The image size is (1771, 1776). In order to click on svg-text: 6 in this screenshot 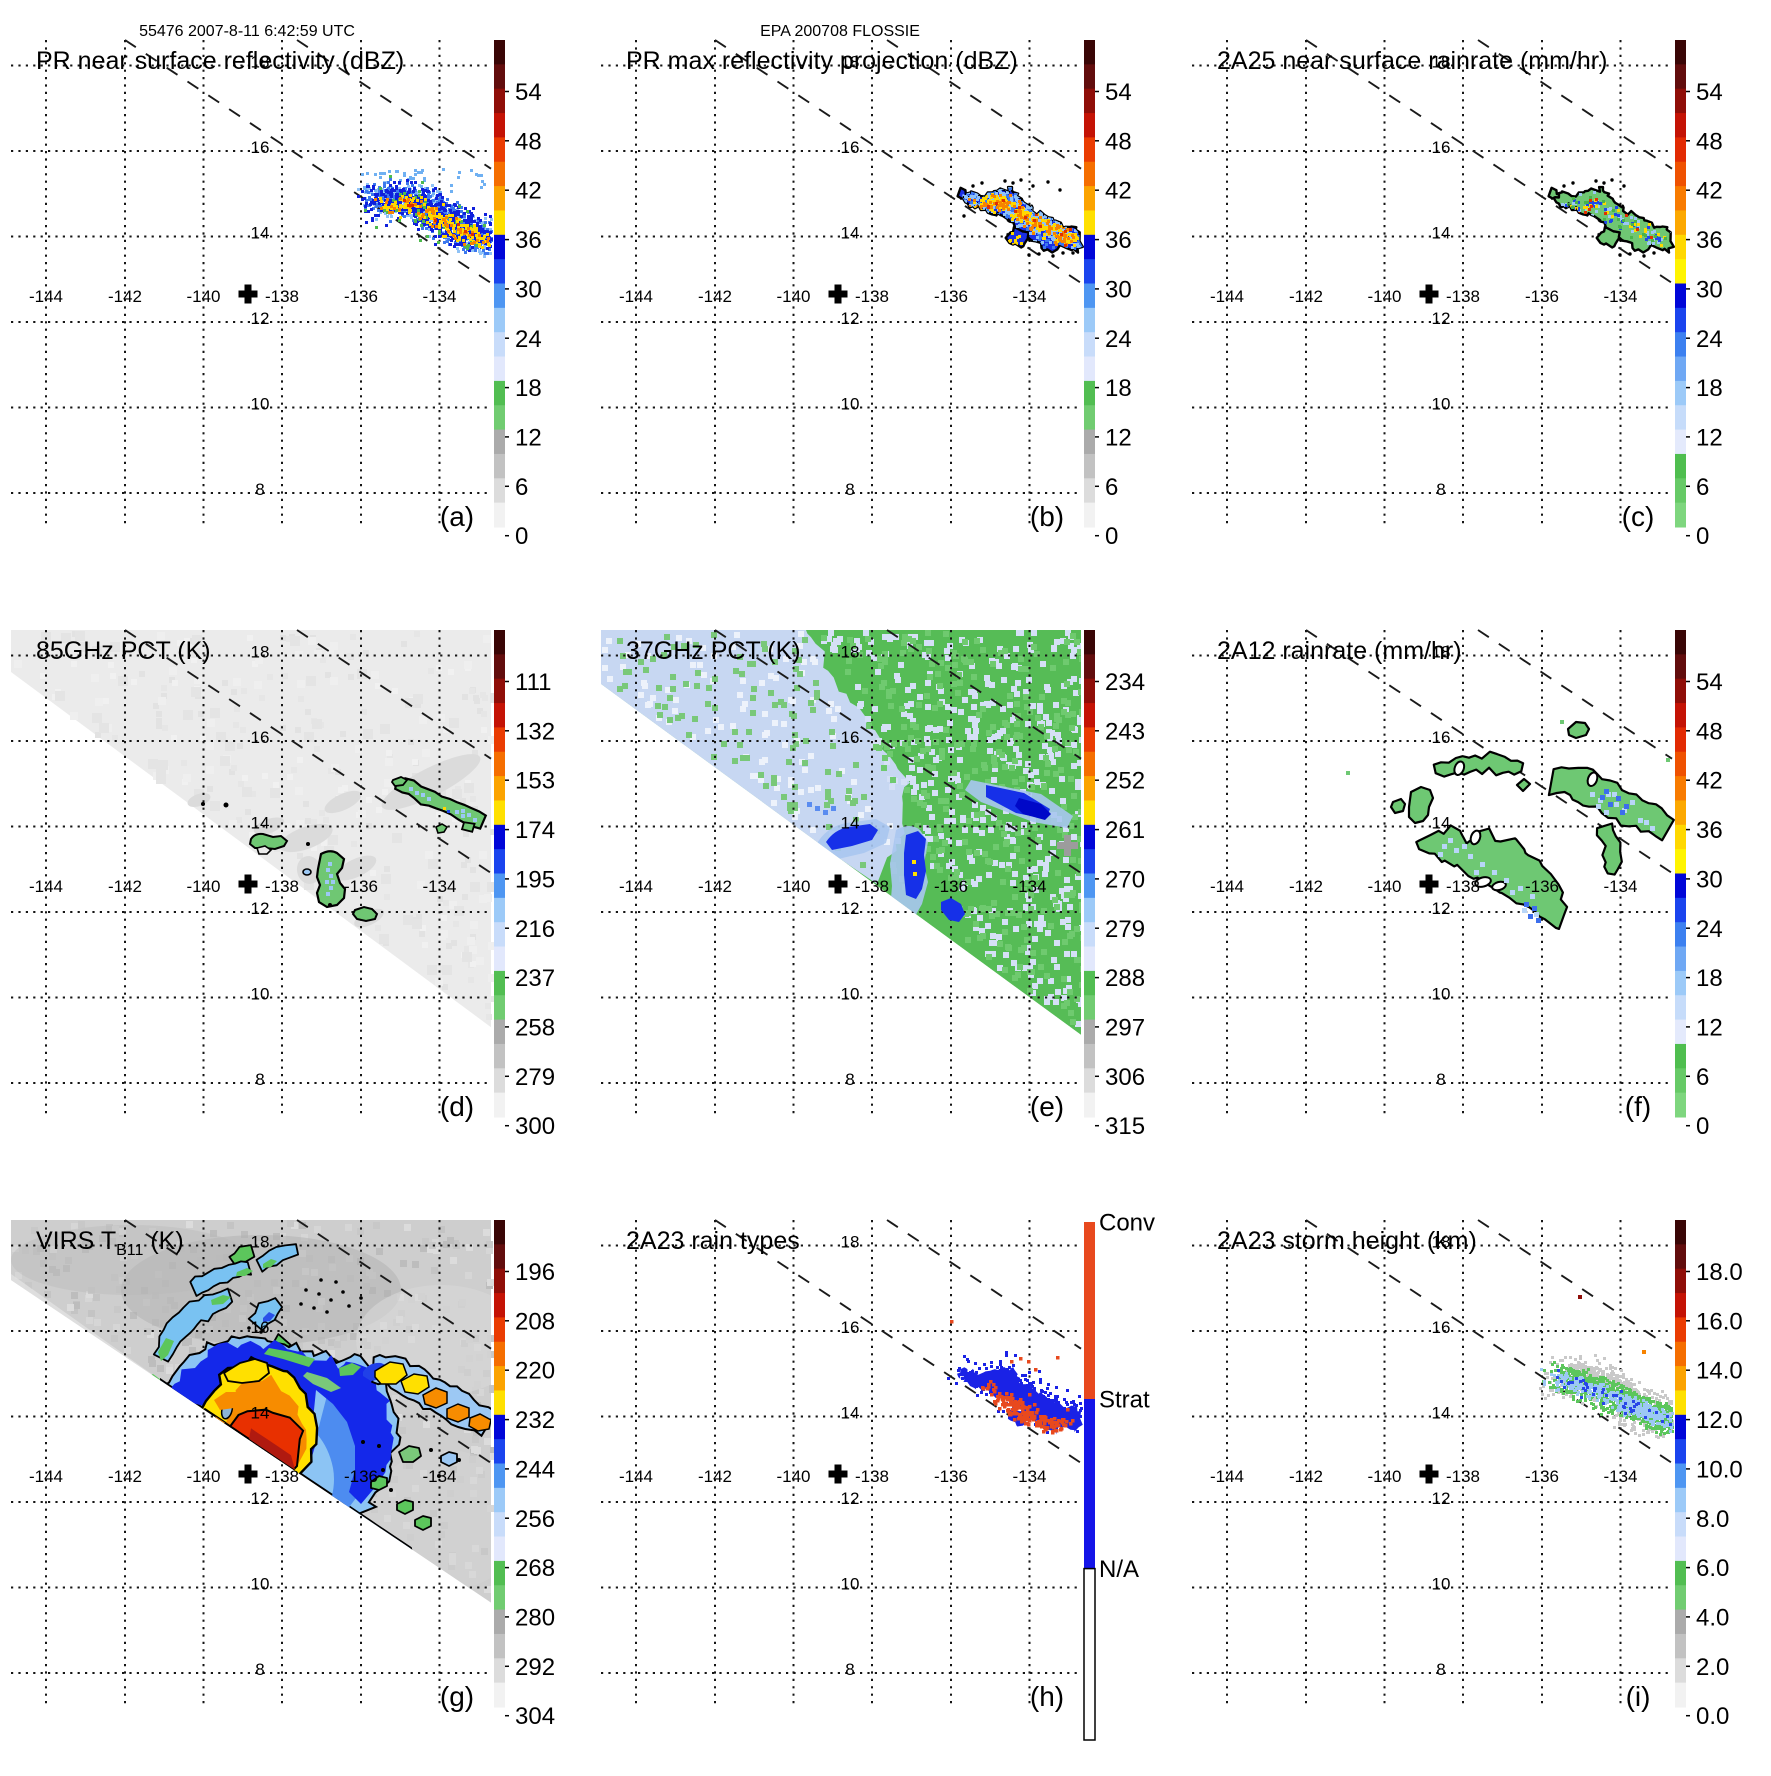, I will do `click(1702, 1077)`.